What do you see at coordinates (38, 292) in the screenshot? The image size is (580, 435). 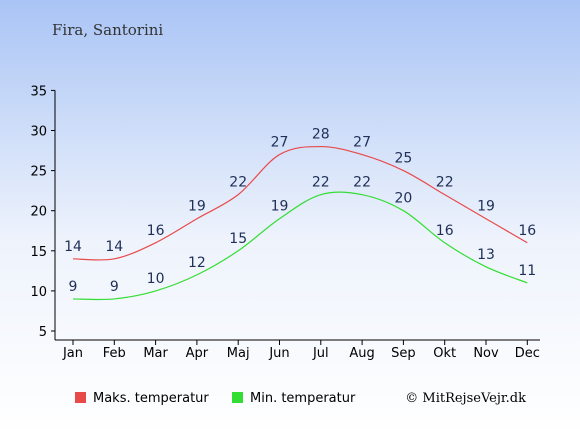 I see `y-tick-label: 10` at bounding box center [38, 292].